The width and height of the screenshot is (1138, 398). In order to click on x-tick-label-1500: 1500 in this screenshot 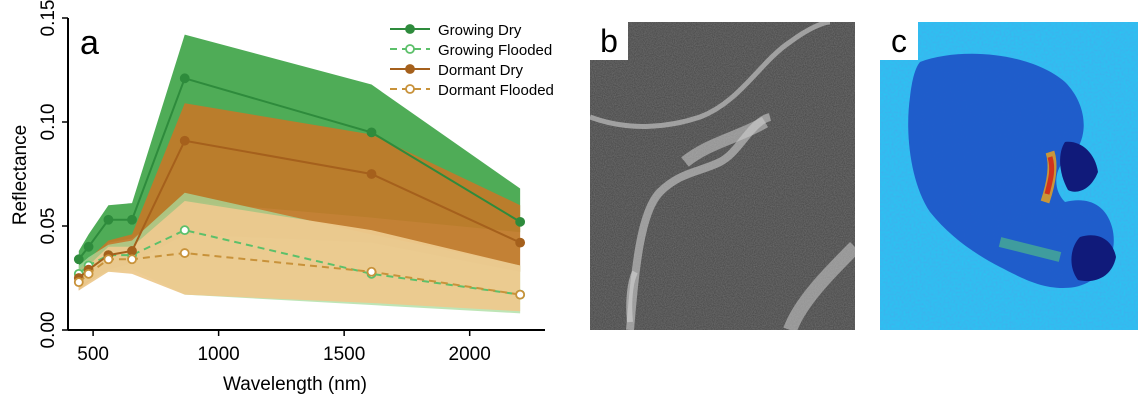, I will do `click(344, 354)`.